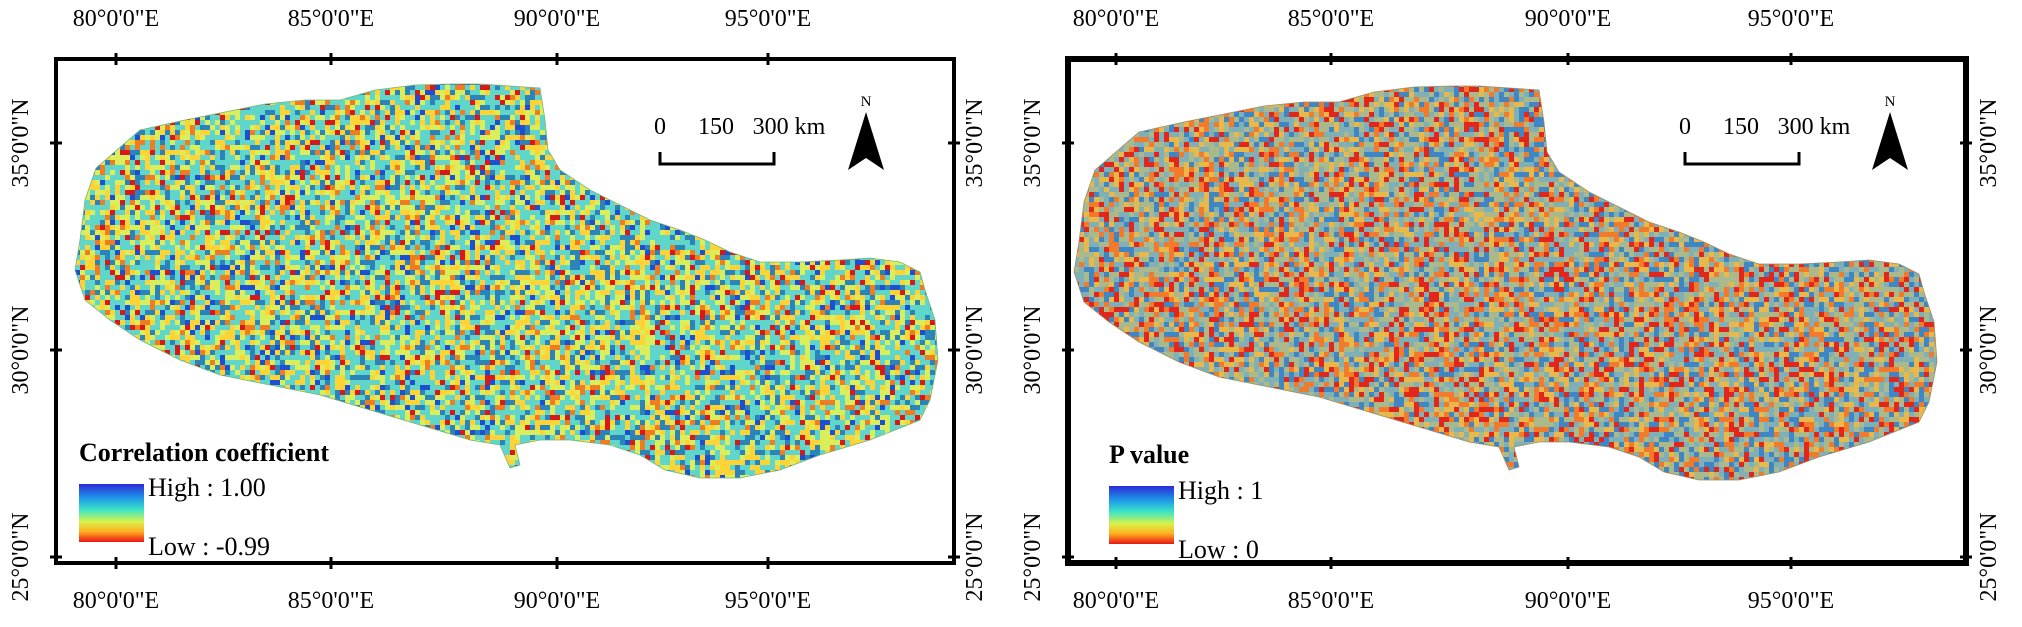  What do you see at coordinates (207, 487) in the screenshot?
I see `legend-high-label: High : 1.00` at bounding box center [207, 487].